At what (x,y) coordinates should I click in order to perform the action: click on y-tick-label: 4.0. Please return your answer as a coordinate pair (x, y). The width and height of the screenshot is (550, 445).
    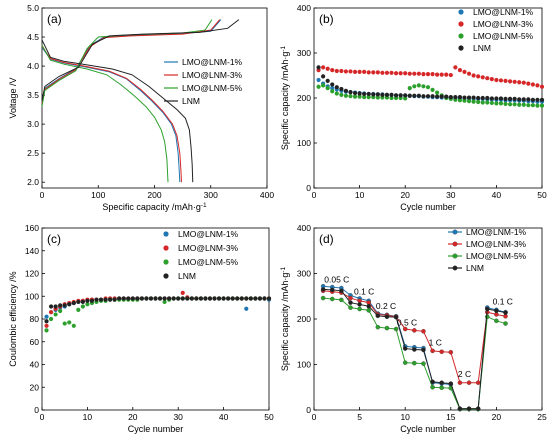
    Looking at the image, I should click on (33, 66).